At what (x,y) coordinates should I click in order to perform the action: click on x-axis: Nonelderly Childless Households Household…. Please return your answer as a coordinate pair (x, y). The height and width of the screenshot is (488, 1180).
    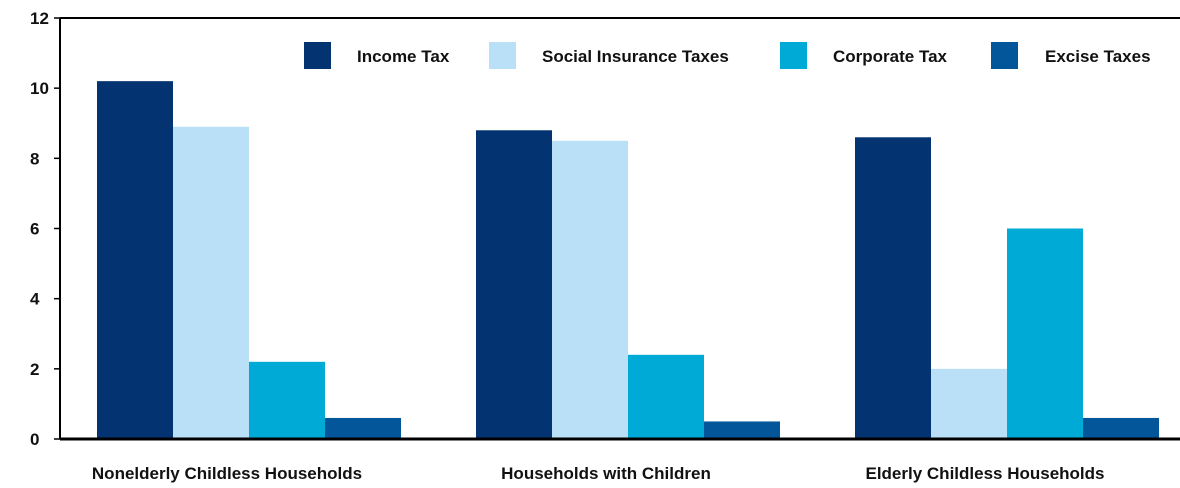
    Looking at the image, I should click on (620, 460).